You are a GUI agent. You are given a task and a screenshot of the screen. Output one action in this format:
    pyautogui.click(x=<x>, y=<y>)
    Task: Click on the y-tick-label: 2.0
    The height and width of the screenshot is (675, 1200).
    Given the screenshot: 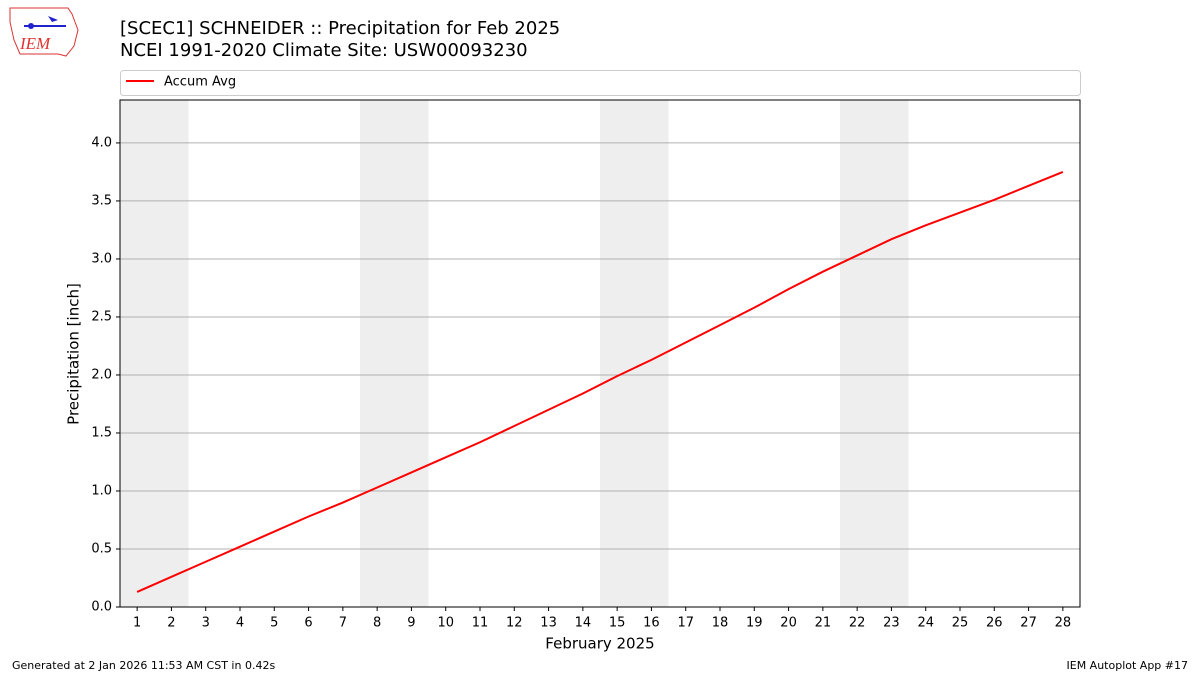 What is the action you would take?
    pyautogui.click(x=101, y=374)
    